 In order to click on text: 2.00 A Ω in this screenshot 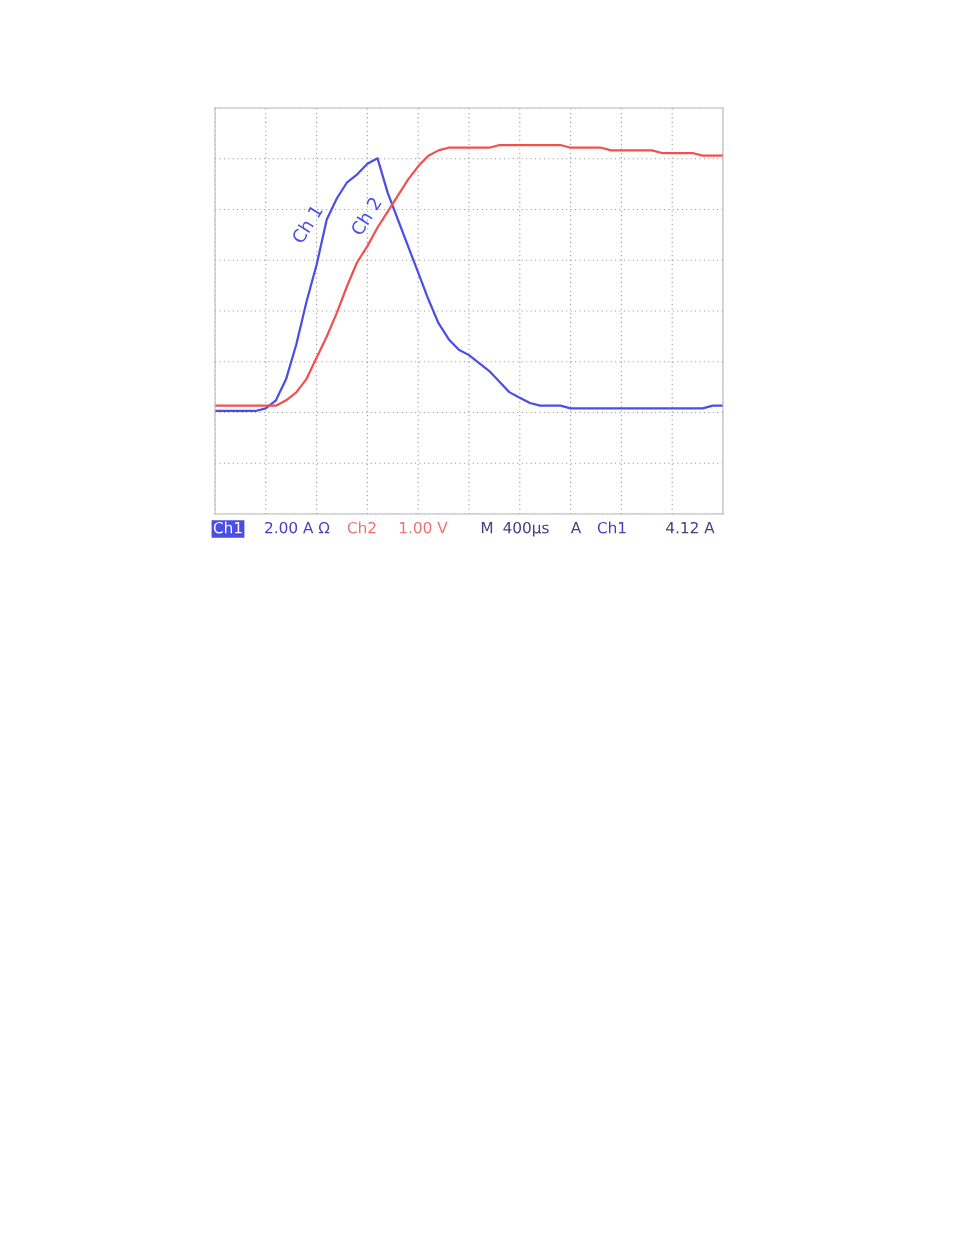, I will do `click(297, 527)`.